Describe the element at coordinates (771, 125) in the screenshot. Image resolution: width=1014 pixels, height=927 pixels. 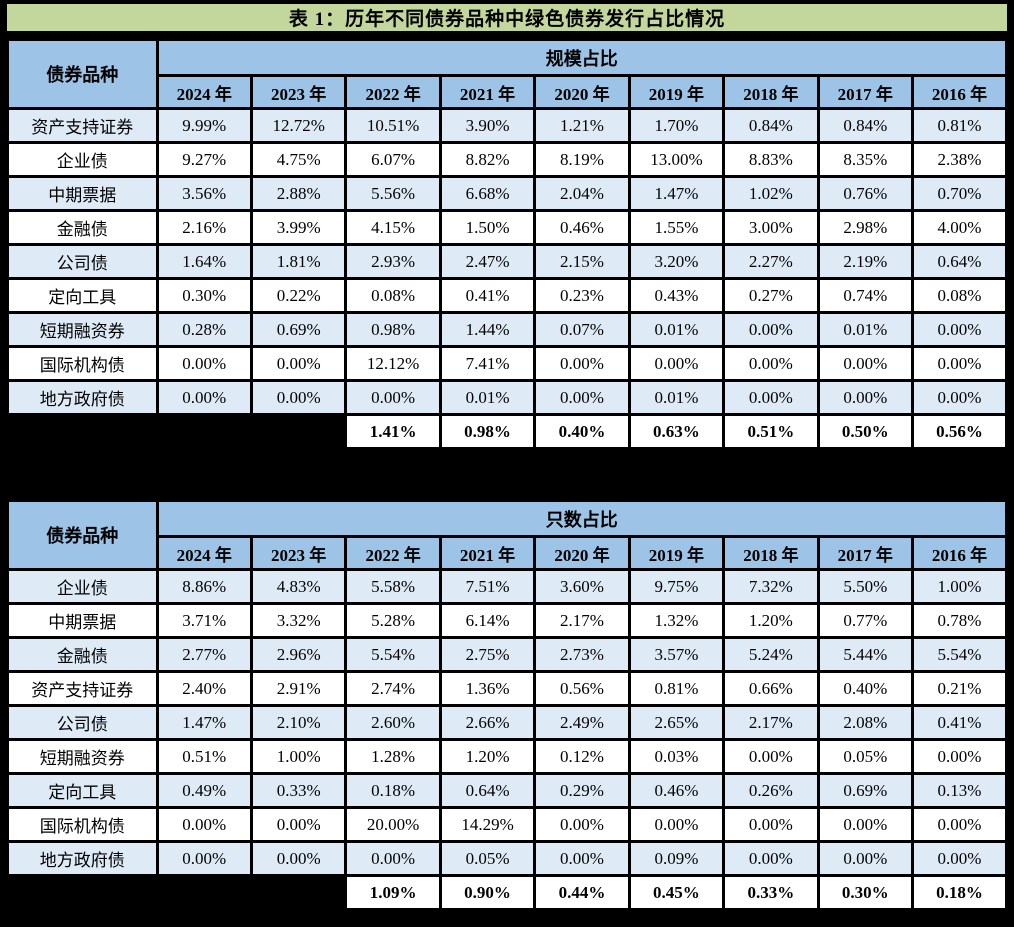
I see `value-cell: 0.84%` at that location.